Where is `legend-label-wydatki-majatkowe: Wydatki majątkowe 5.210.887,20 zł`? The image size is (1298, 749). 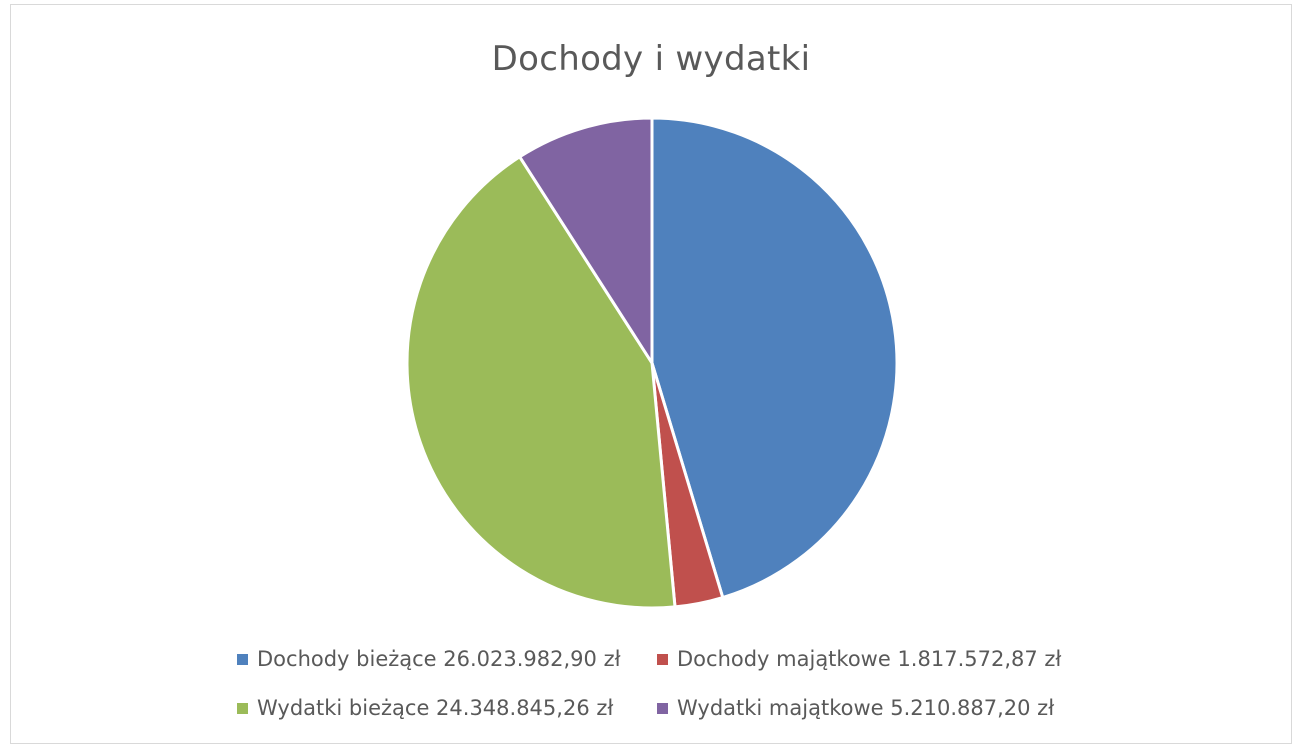
legend-label-wydatki-majatkowe: Wydatki majątkowe 5.210.887,20 zł is located at coordinates (866, 708).